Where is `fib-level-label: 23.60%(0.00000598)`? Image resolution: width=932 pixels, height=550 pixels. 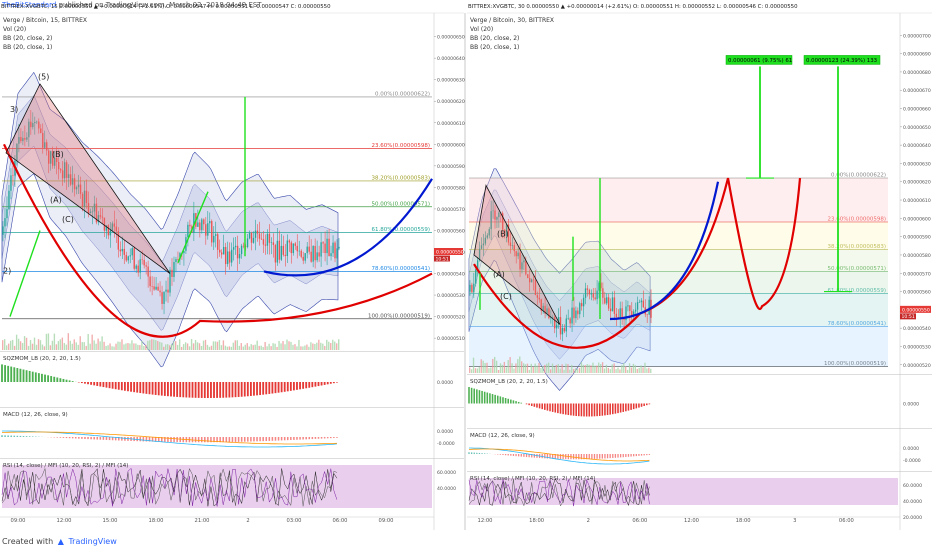
fib-level-label: 23.60%(0.00000598) is located at coordinates (400, 146).